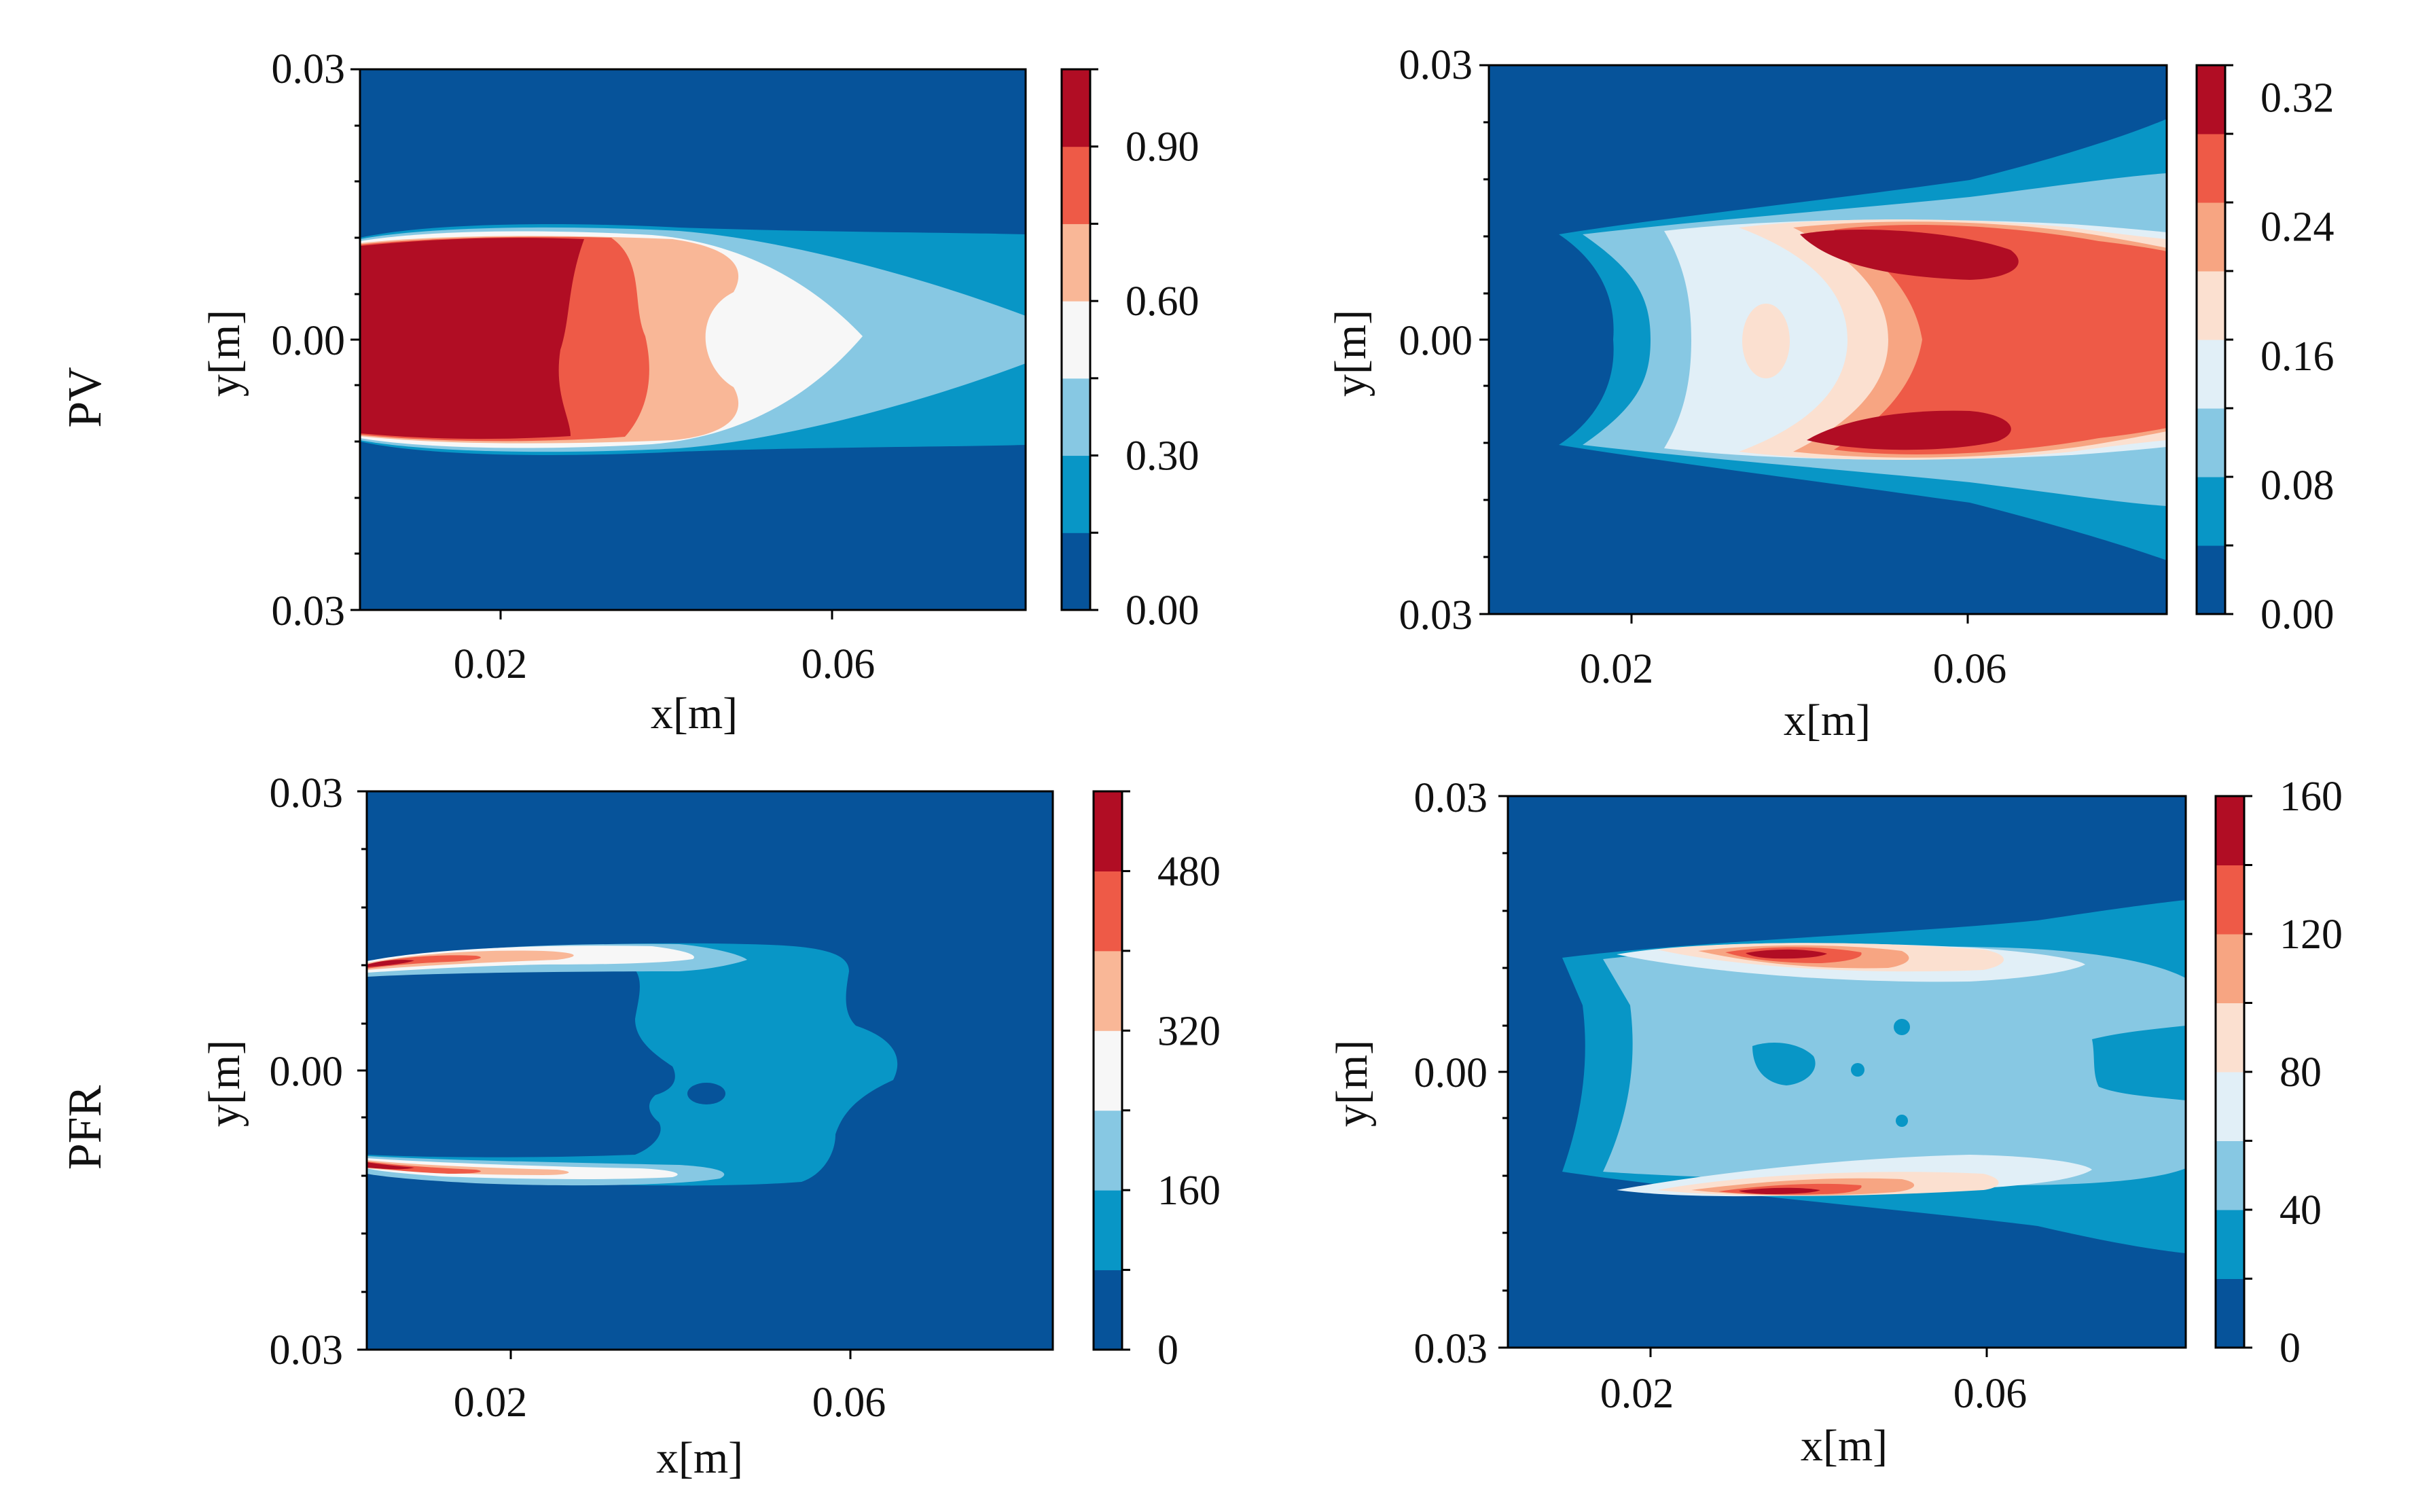 This screenshot has width=2433, height=1512. I want to click on contour-hole-upper, so click(521, 1061).